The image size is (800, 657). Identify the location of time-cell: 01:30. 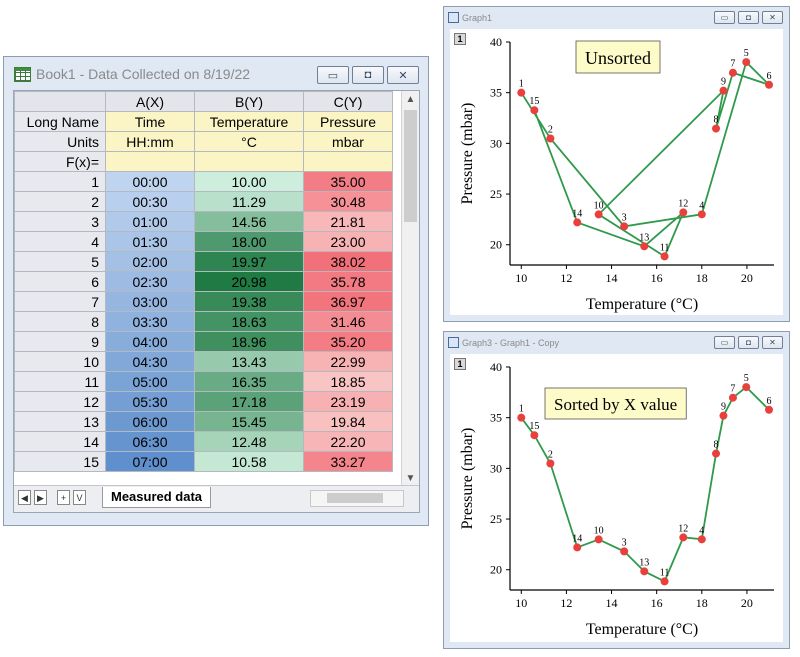
(150, 241).